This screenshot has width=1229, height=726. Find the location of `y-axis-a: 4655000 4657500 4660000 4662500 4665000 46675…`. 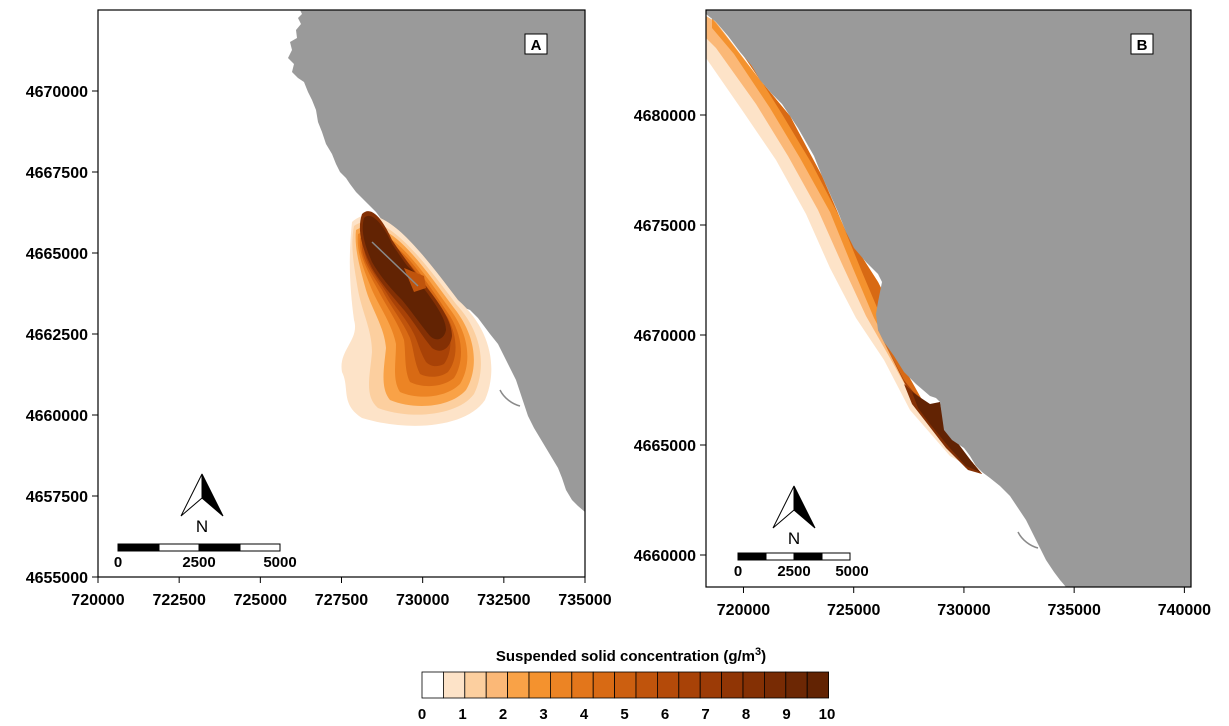

y-axis-a: 4655000 4657500 4660000 4662500 4665000 46675… is located at coordinates (62, 335).